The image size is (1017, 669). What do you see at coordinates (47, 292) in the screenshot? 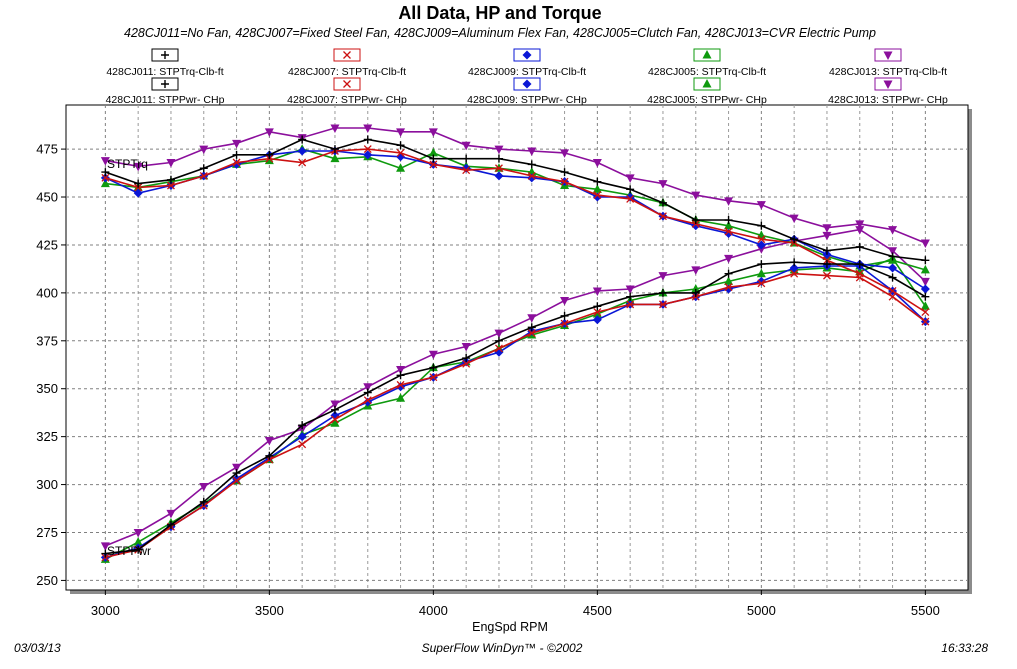
I see `y-tick-label: 400` at bounding box center [47, 292].